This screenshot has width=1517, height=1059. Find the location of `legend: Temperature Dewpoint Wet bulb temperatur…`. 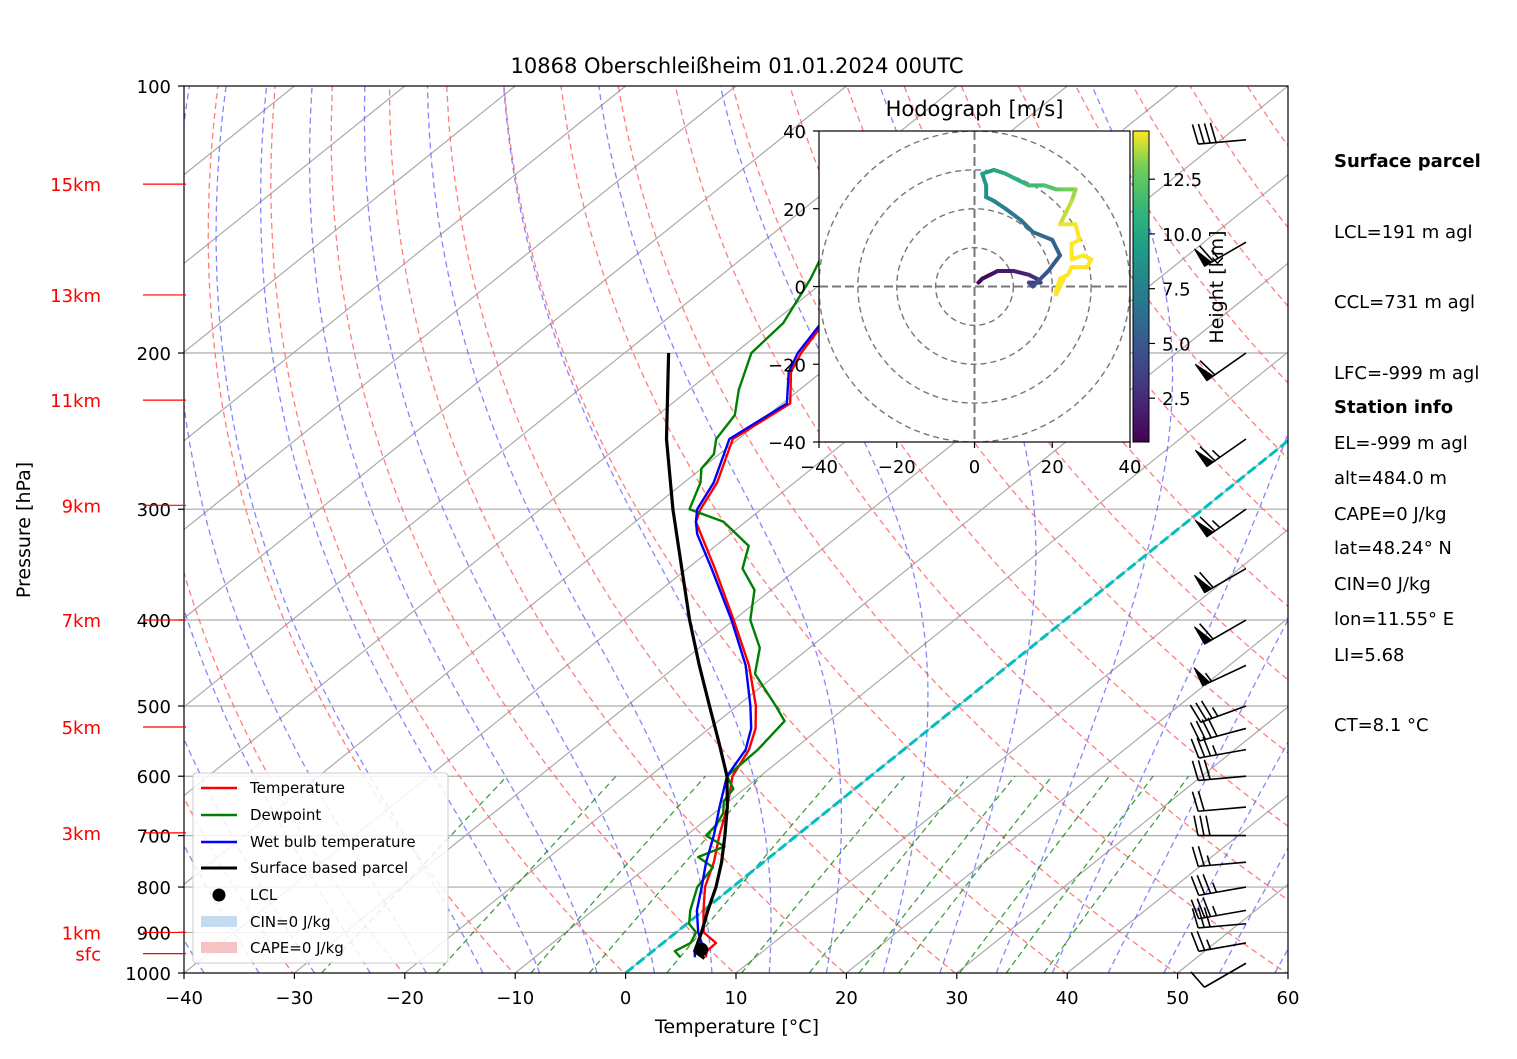

legend: Temperature Dewpoint Wet bulb temperatur… is located at coordinates (320, 868).